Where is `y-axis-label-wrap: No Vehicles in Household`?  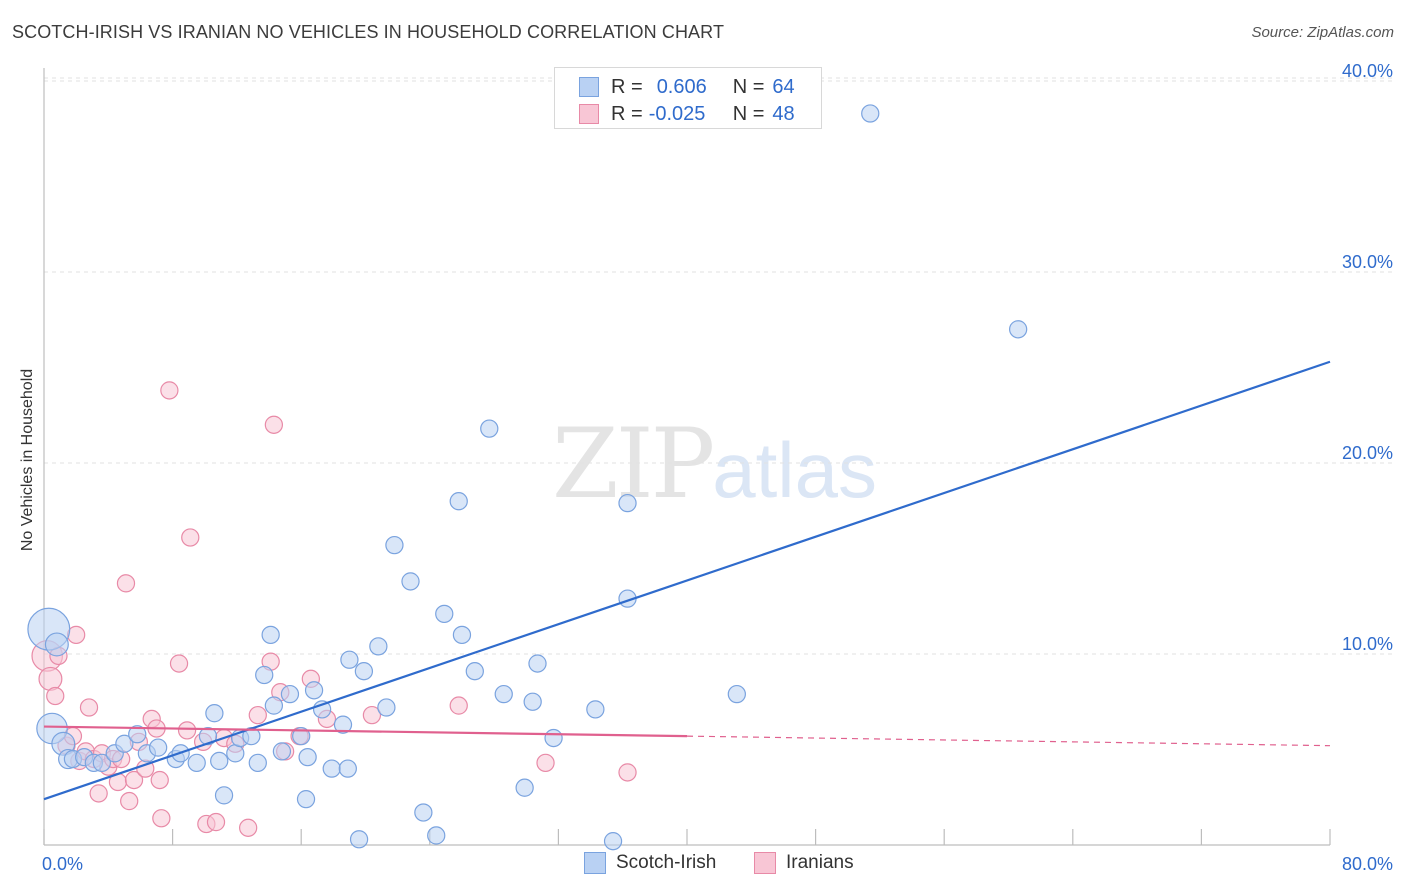 y-axis-label-wrap: No Vehicles in Household is located at coordinates (28, 460).